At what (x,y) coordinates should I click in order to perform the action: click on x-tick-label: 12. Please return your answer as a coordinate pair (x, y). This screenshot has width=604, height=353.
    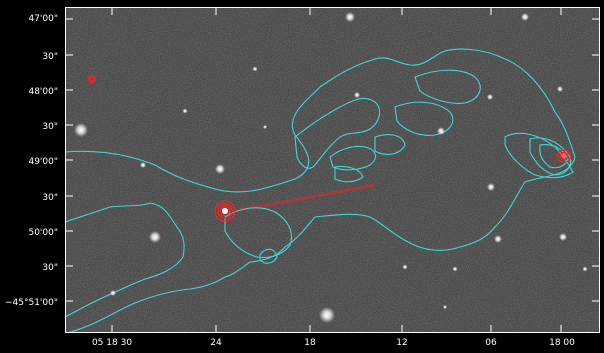
    Looking at the image, I should click on (402, 343).